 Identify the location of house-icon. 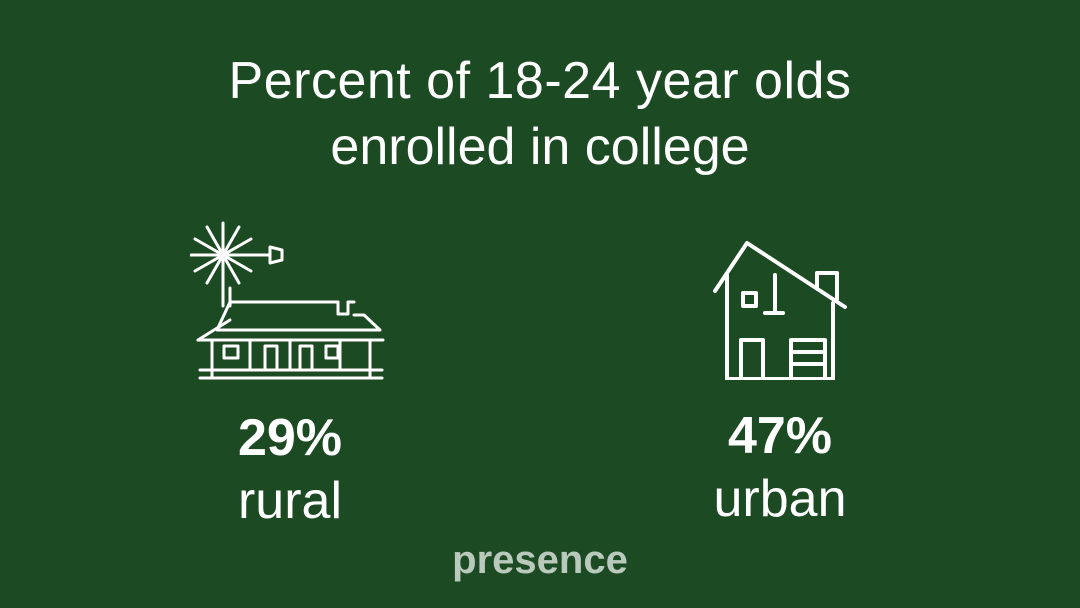
(780, 310).